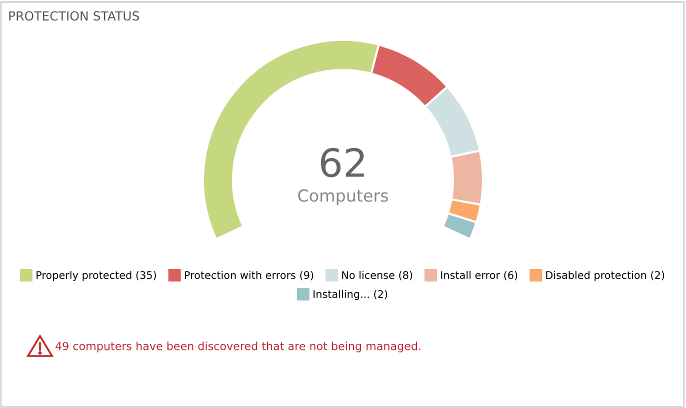  What do you see at coordinates (343, 197) in the screenshot?
I see `text: Computers` at bounding box center [343, 197].